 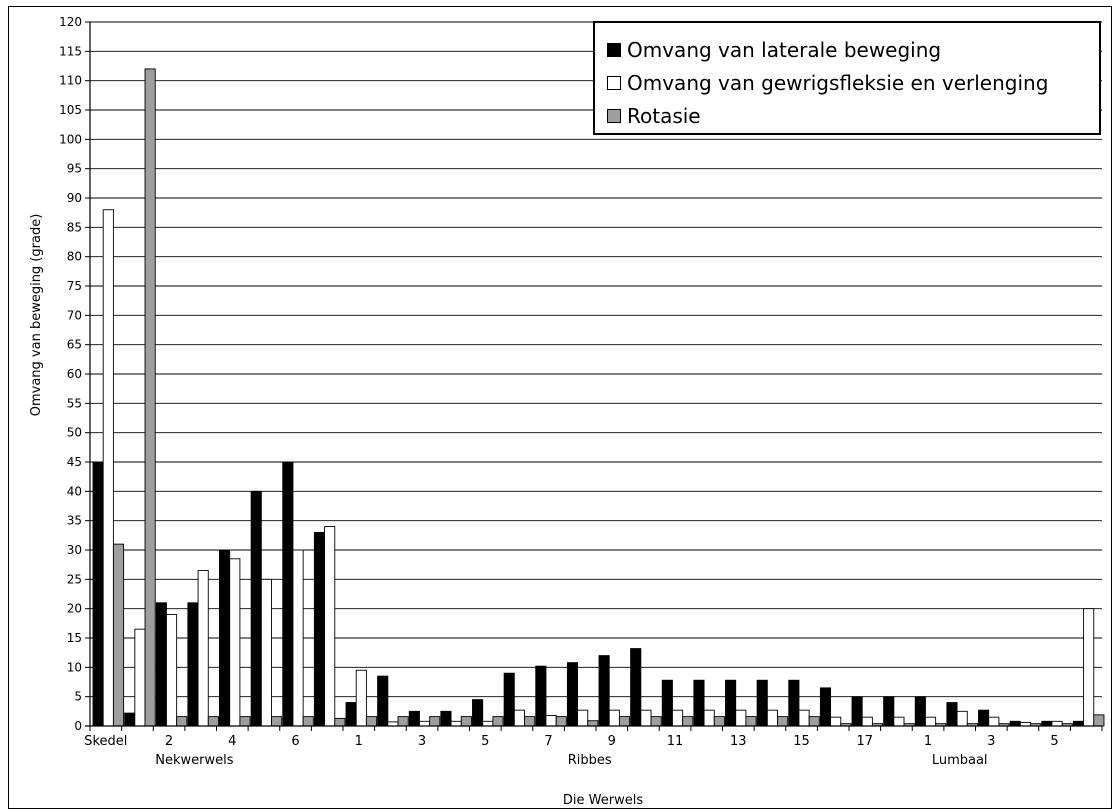 I want to click on bar-series1-cat4, so click(x=235, y=642).